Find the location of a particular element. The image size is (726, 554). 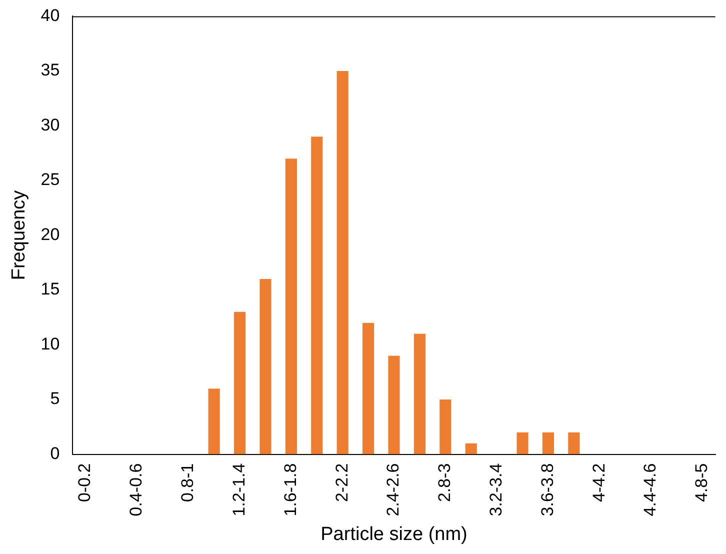

y-tick-label: 10 is located at coordinates (50, 344).